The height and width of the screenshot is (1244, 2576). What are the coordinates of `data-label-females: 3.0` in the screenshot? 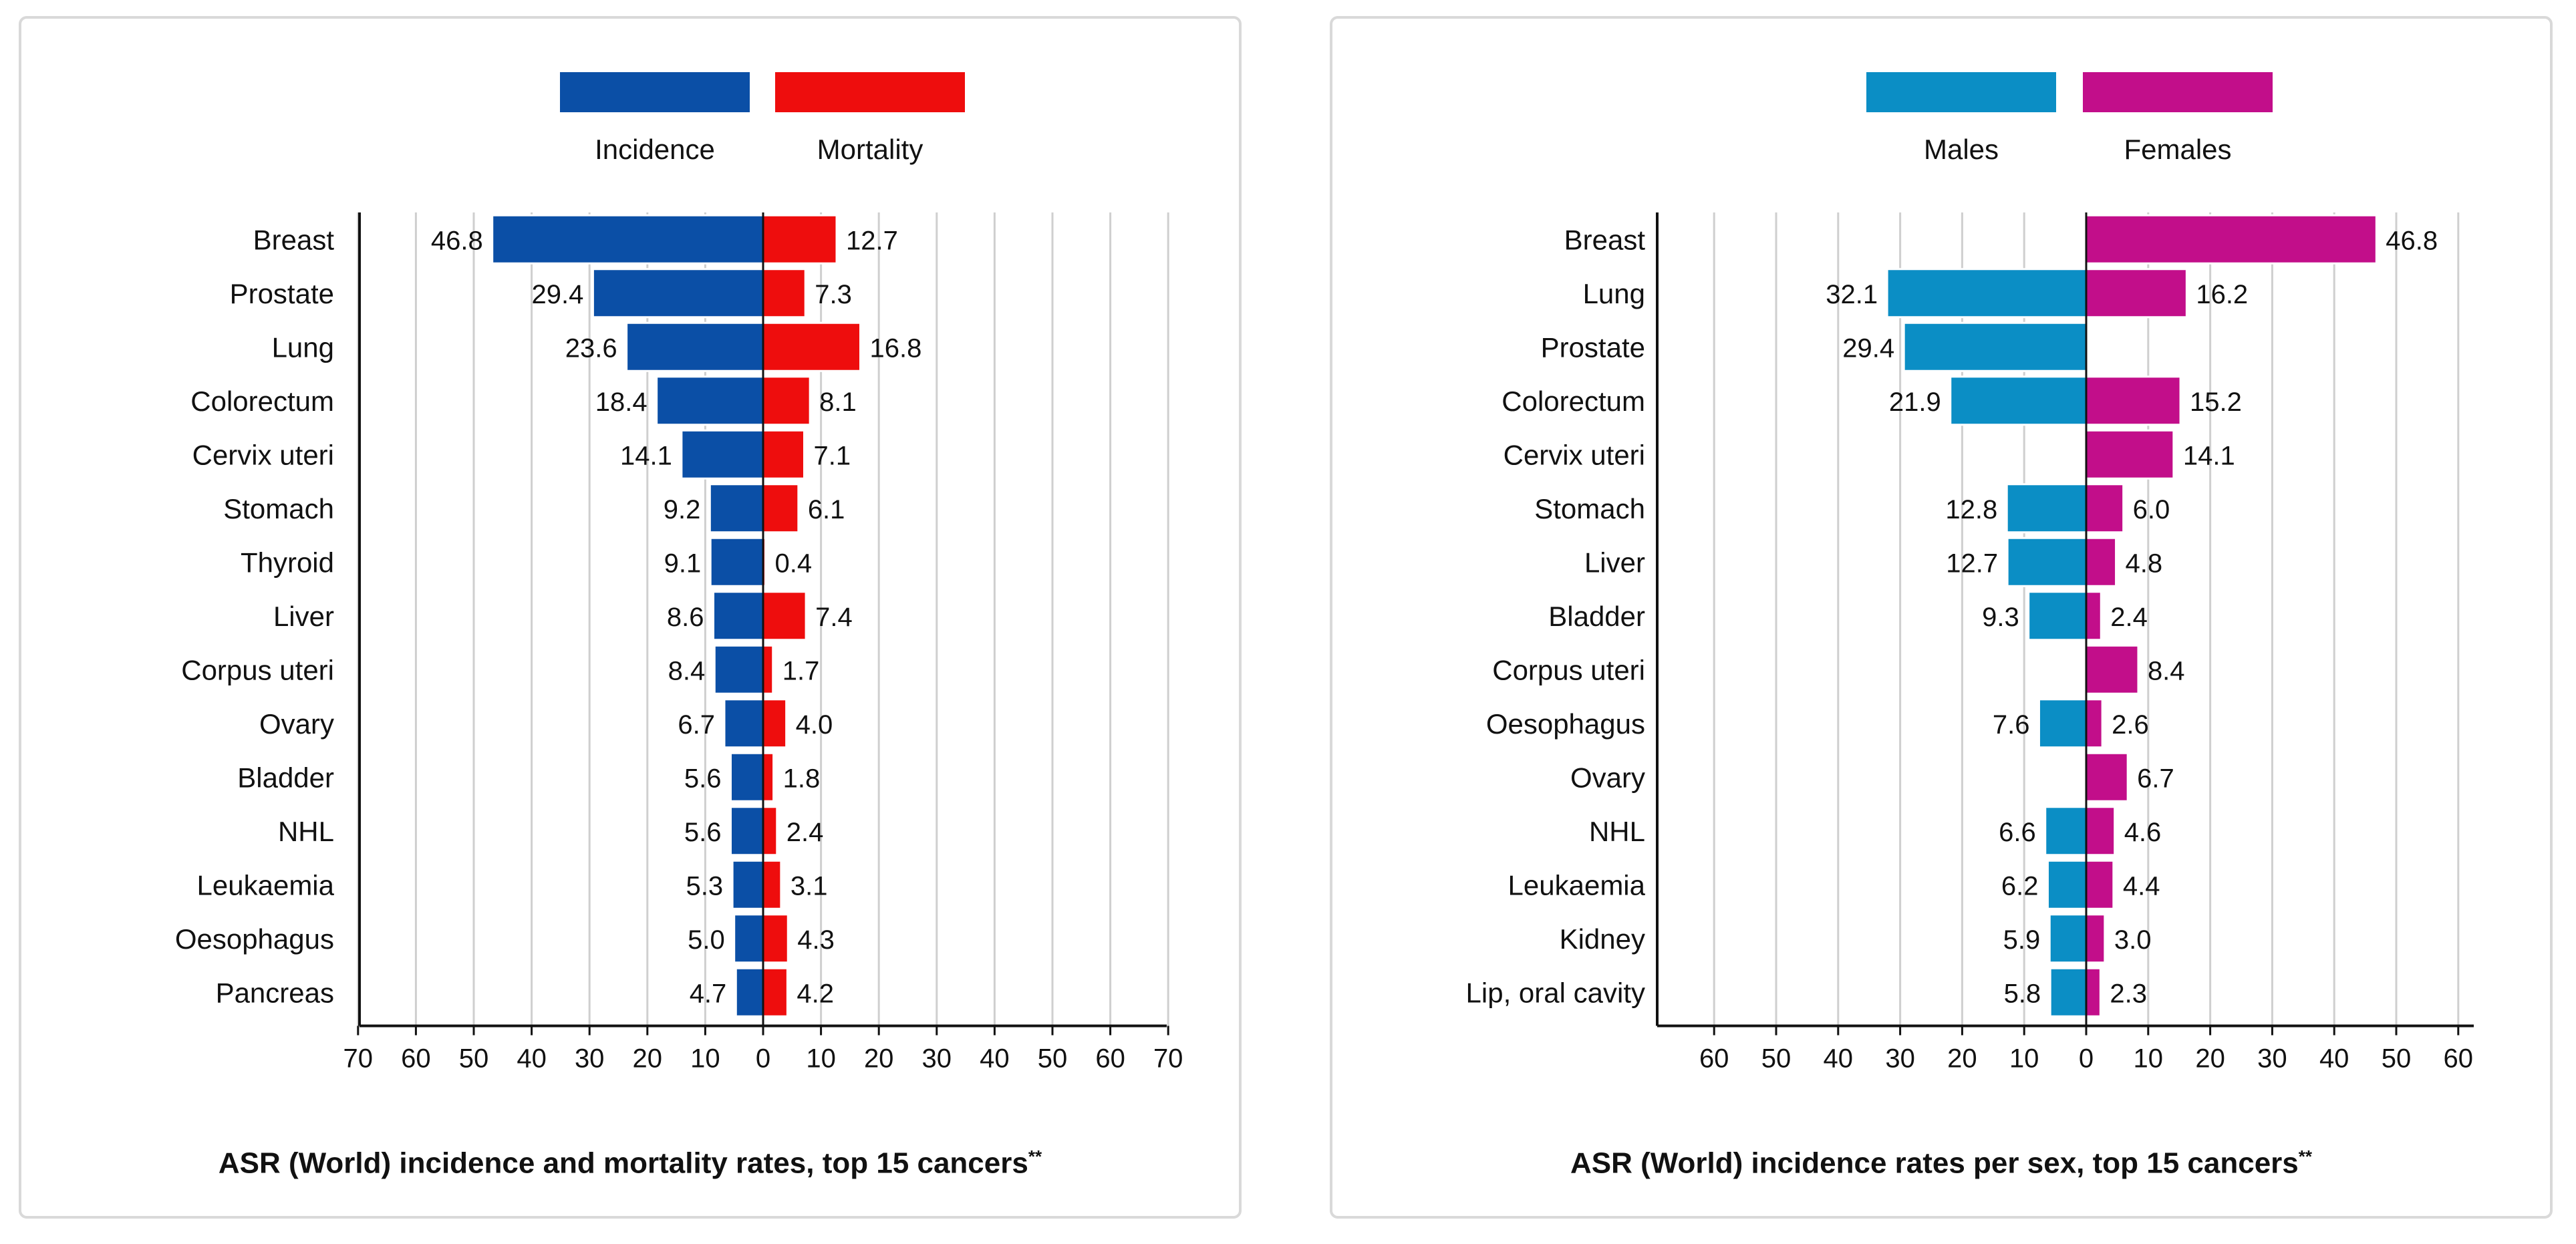 It's located at (2133, 940).